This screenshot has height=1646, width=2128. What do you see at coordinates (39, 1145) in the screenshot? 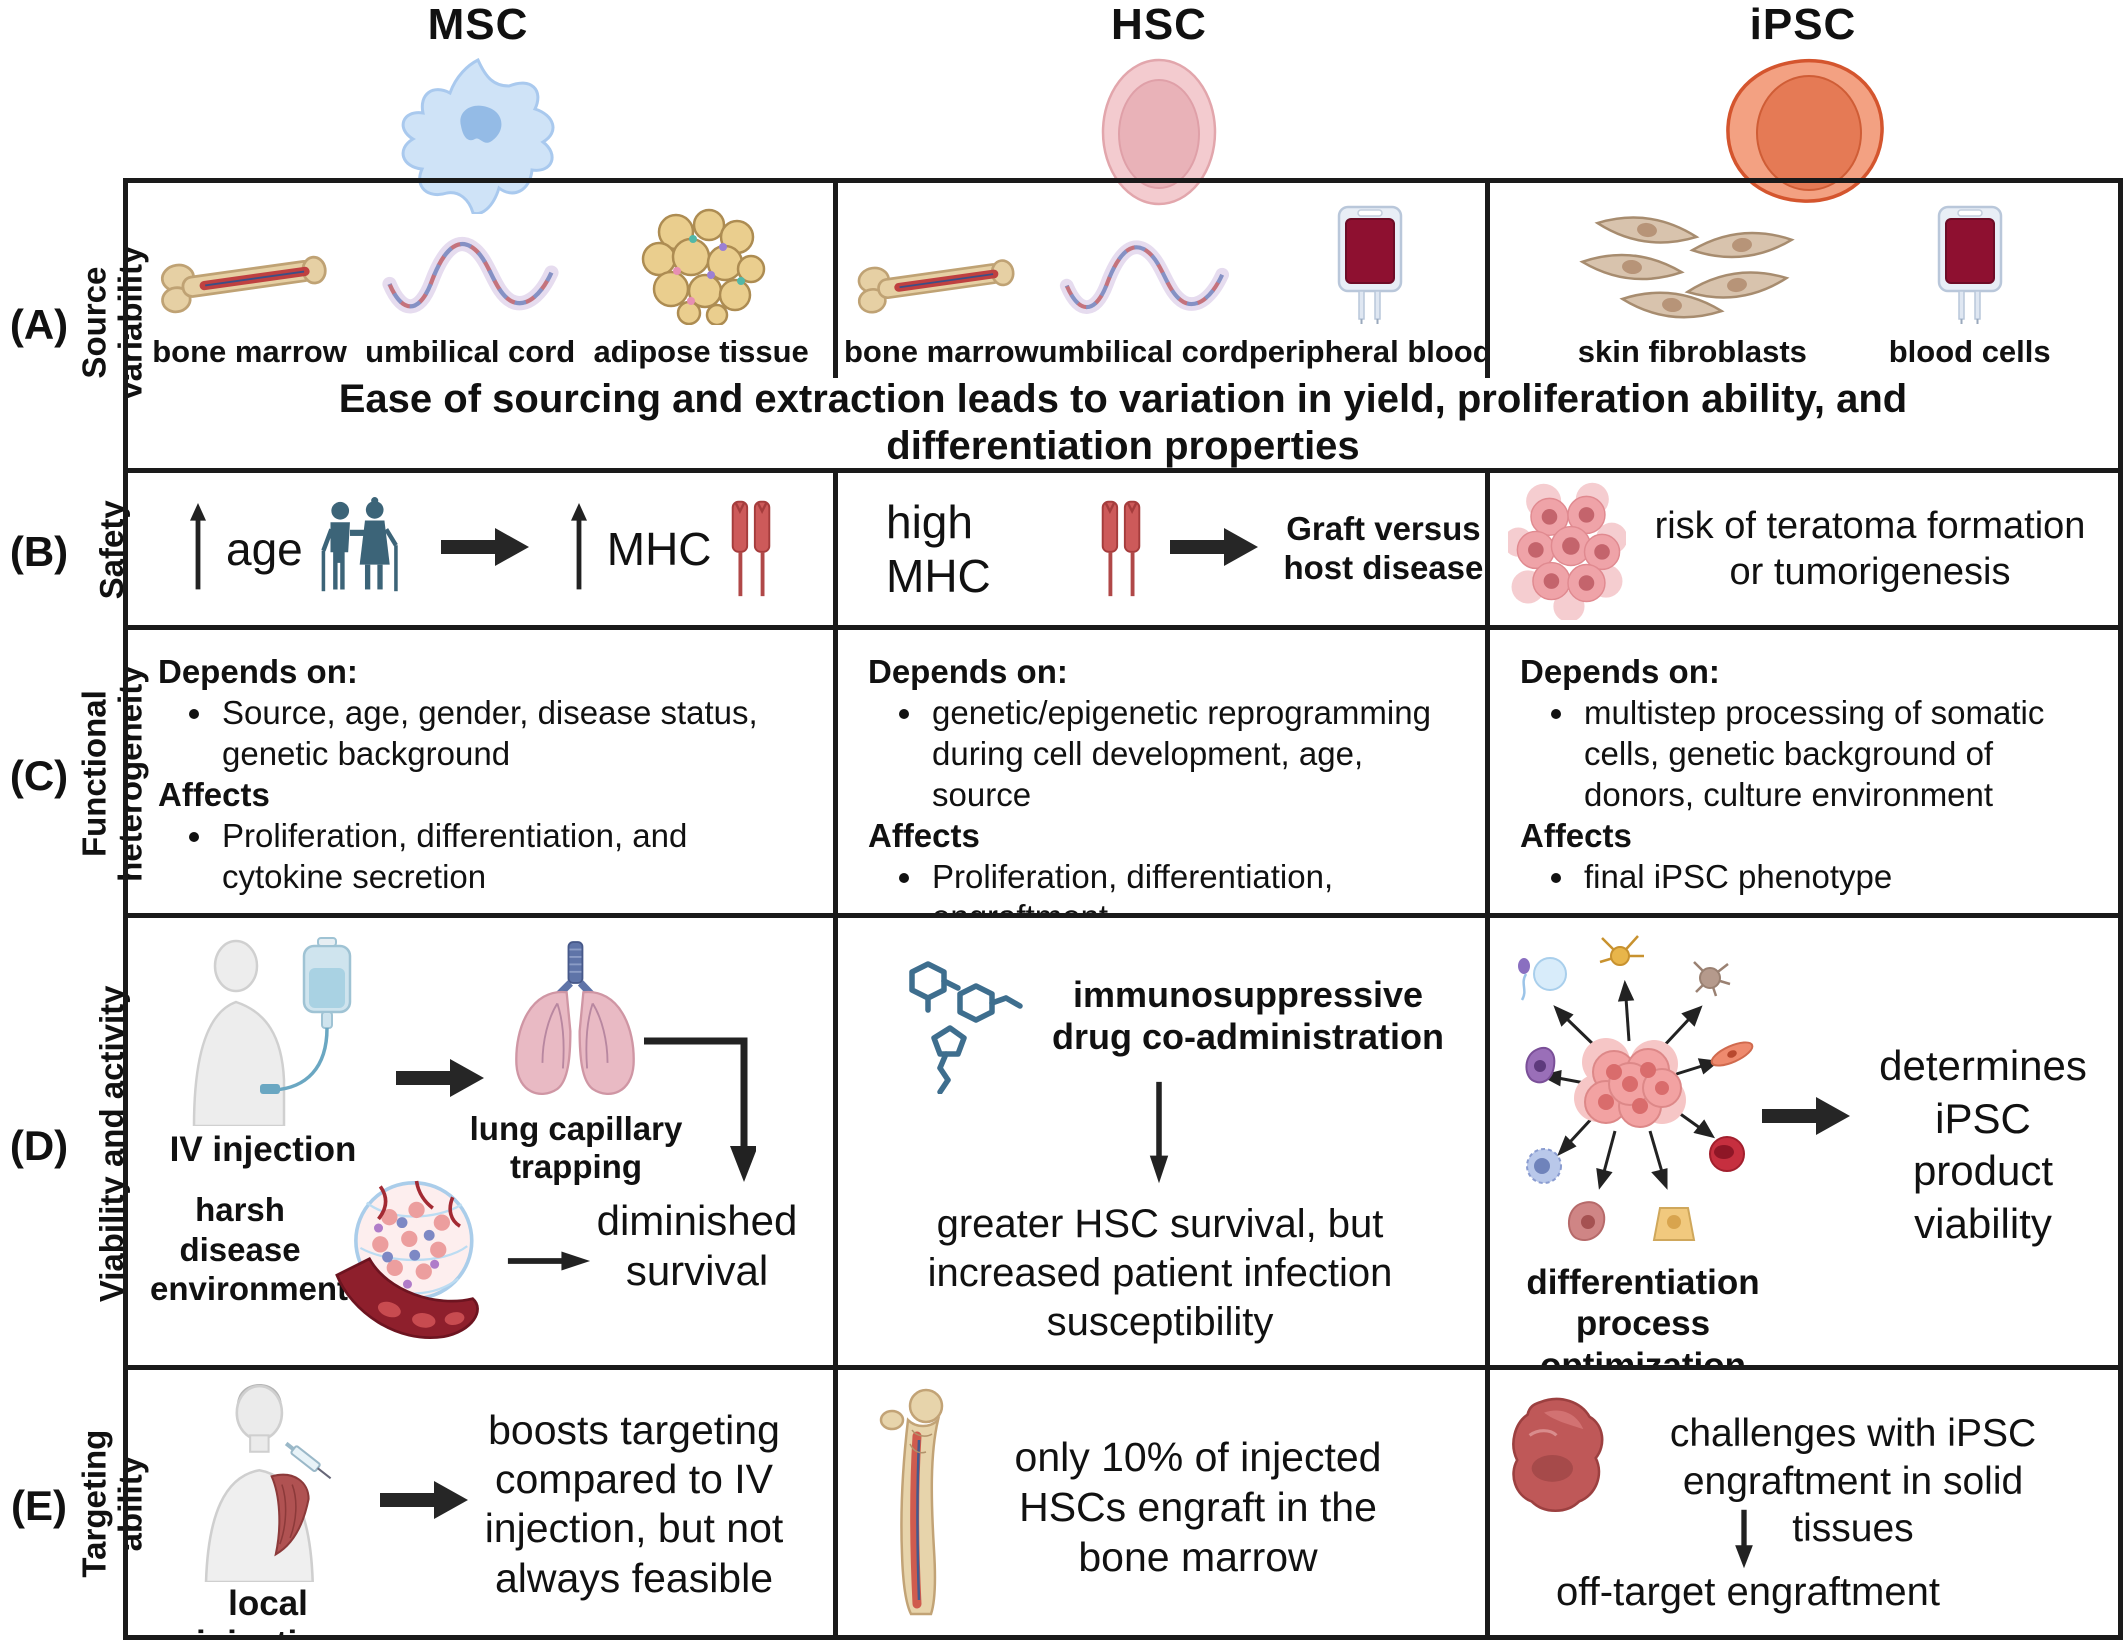
I see `row-letter-d: (D)` at bounding box center [39, 1145].